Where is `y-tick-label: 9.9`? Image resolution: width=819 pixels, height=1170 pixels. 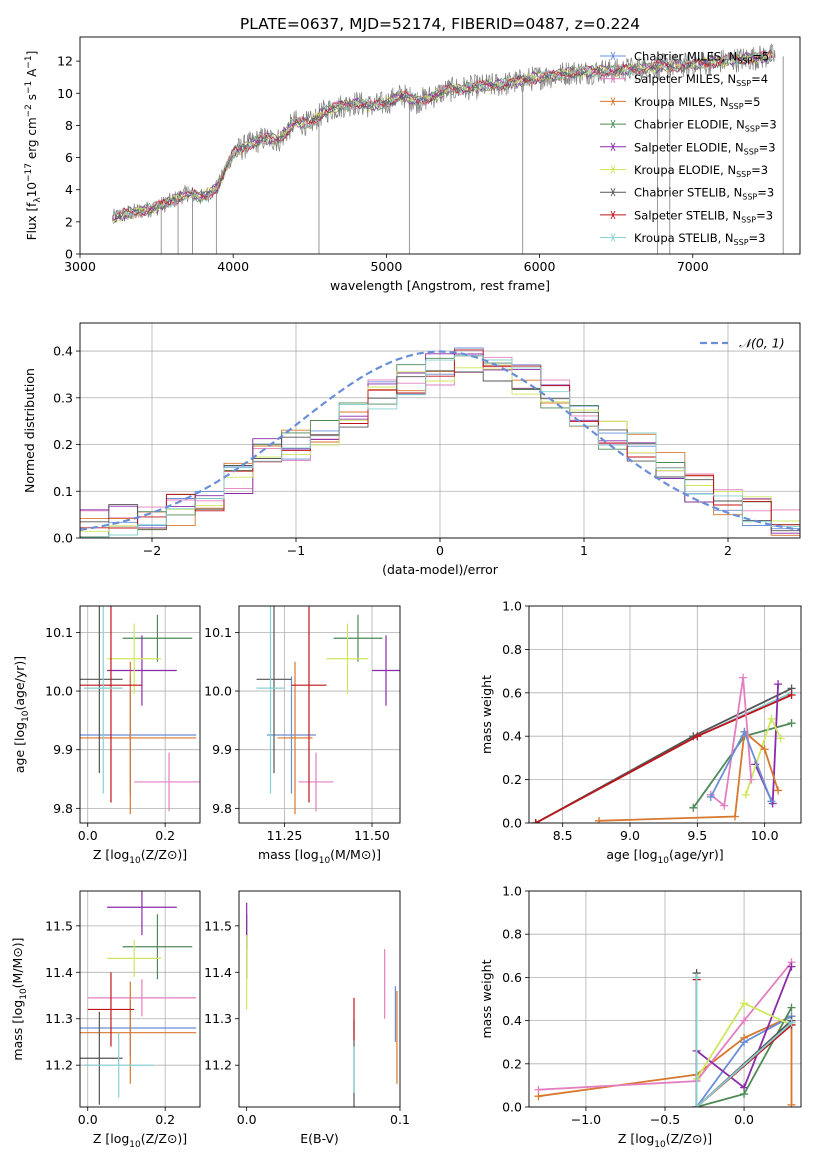
y-tick-label: 9.9 is located at coordinates (222, 749).